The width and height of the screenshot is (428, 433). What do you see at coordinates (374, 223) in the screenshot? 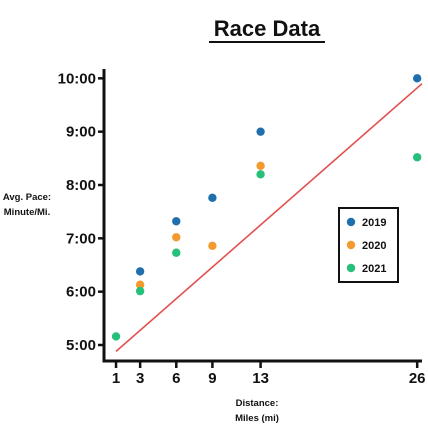
I see `legend-label-2019: 2019` at bounding box center [374, 223].